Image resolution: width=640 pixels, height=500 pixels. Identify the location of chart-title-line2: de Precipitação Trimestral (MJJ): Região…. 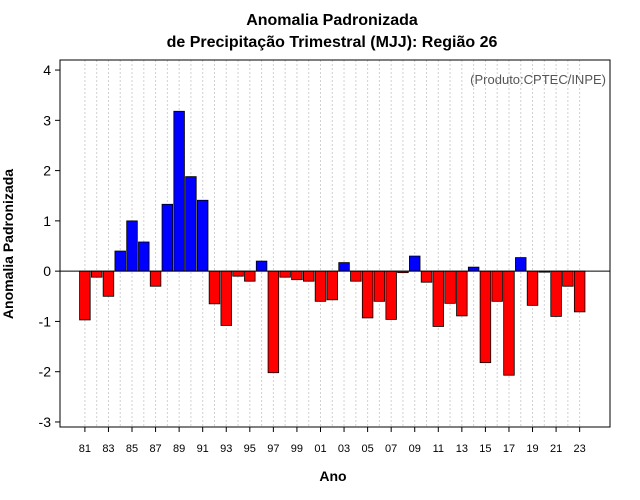
(332, 42).